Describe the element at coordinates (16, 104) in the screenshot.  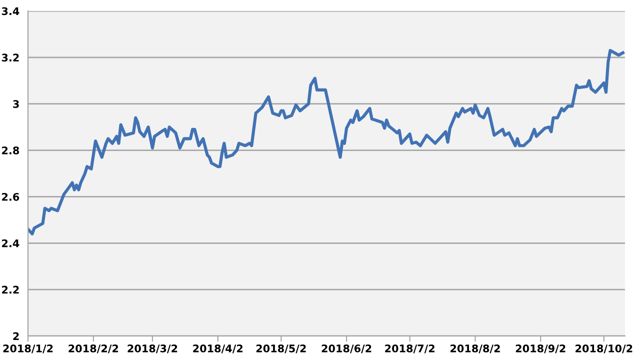
I see `y-tick-label: 3` at that location.